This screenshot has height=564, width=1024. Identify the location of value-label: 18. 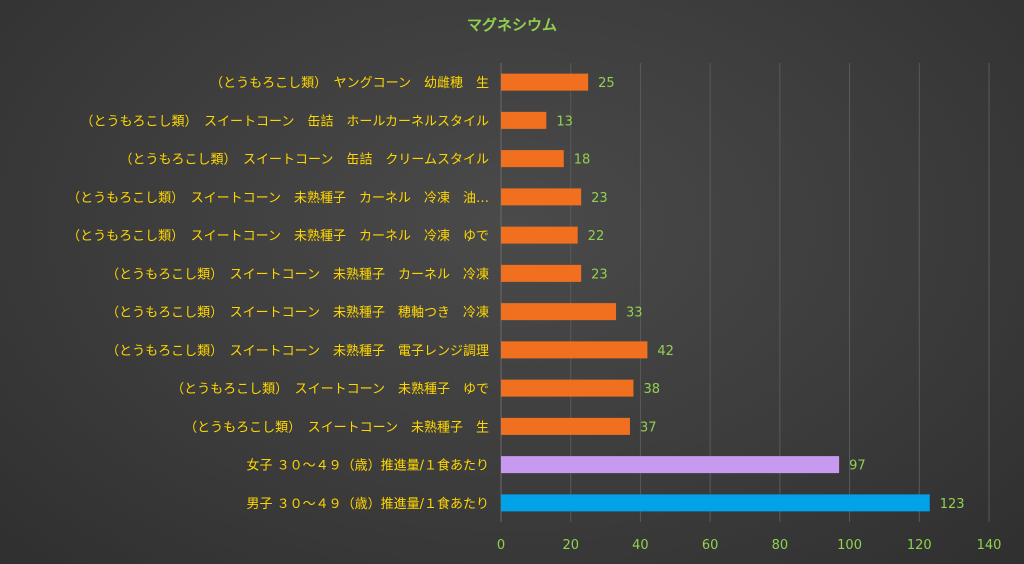
(582, 160).